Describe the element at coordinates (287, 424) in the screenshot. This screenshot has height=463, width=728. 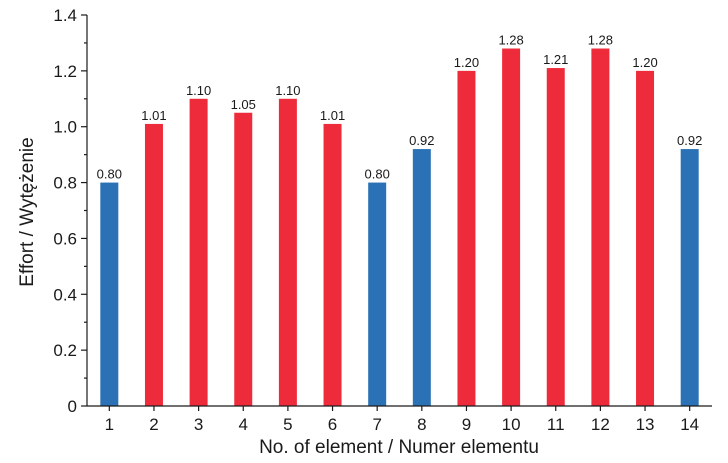
I see `x-tick-label-5: 5` at that location.